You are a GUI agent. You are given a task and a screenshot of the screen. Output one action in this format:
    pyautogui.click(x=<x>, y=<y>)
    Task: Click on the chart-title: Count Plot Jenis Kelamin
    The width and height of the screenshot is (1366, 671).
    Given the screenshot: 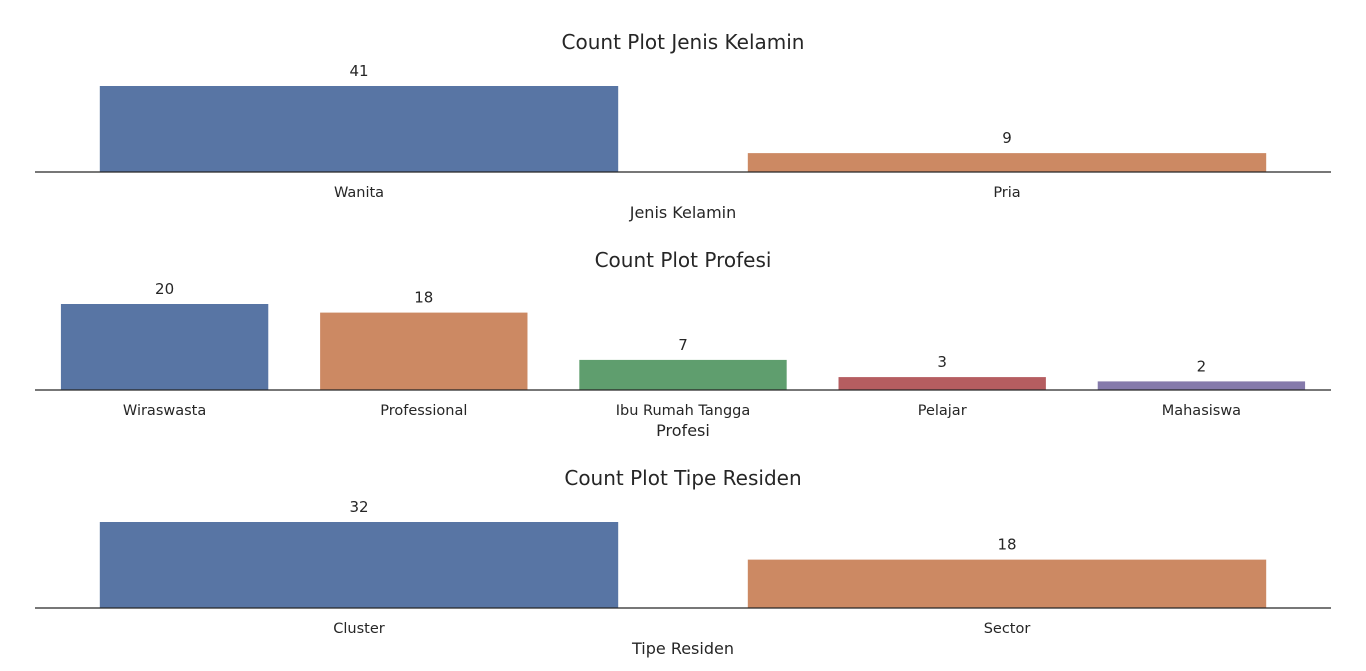 What is the action you would take?
    pyautogui.click(x=683, y=42)
    